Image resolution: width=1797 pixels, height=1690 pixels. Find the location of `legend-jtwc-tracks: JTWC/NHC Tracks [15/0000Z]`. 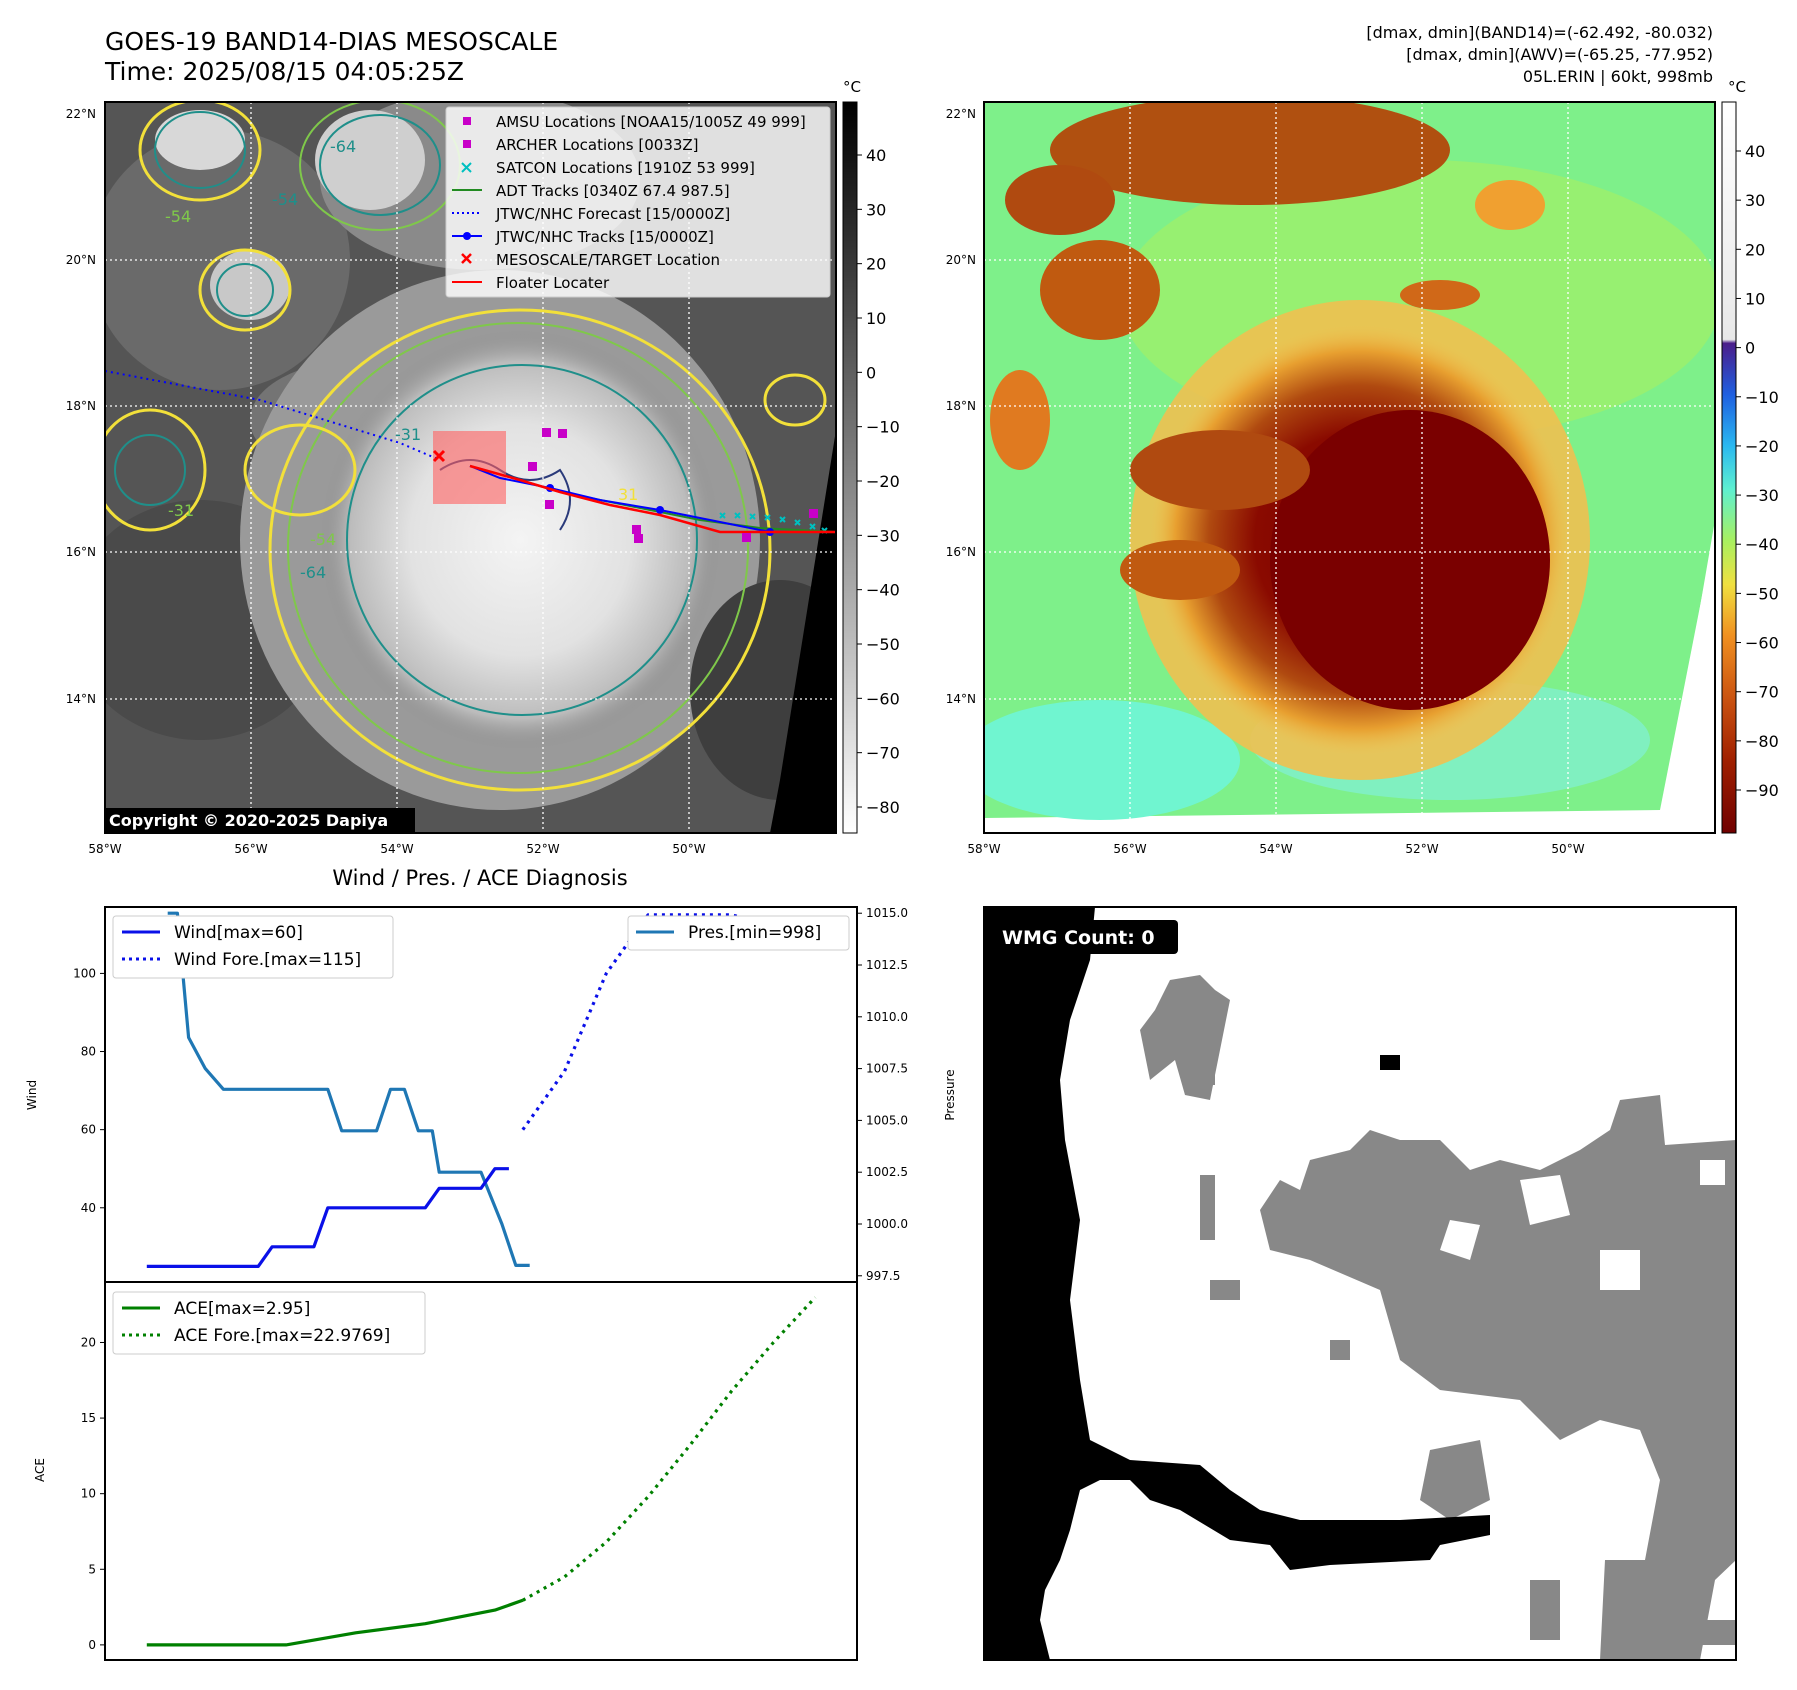

legend-jtwc-tracks: JTWC/NHC Tracks [15/0000Z] is located at coordinates (604, 237).